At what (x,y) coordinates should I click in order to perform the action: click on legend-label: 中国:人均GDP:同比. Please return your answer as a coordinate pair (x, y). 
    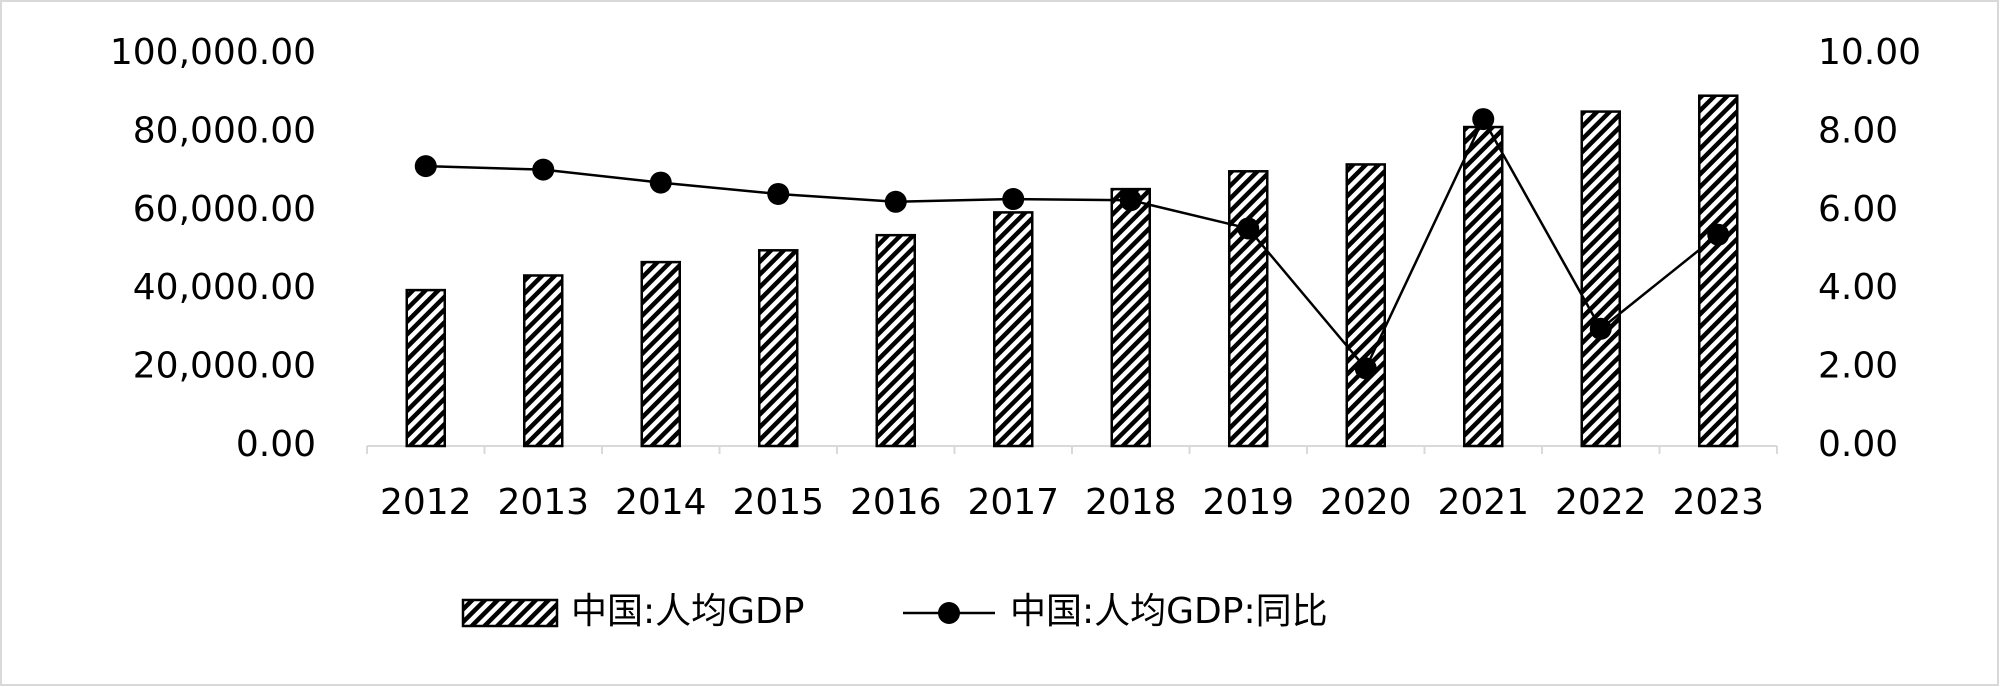
    Looking at the image, I should click on (1169, 611).